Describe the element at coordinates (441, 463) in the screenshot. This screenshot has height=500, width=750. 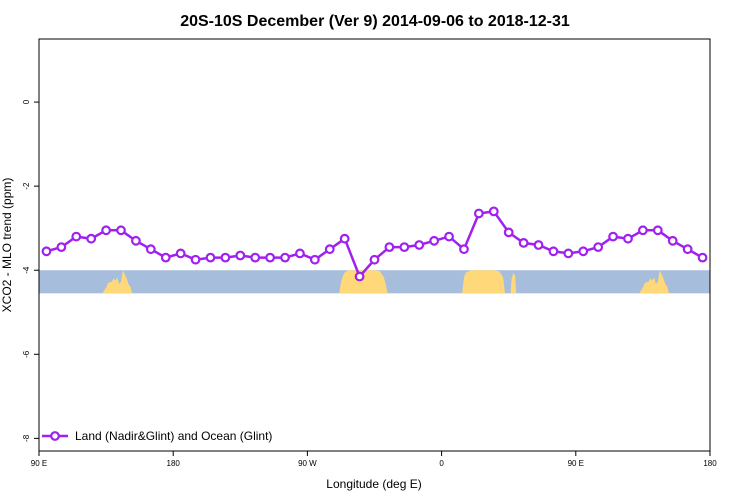
I see `x-tick-label: 0` at that location.